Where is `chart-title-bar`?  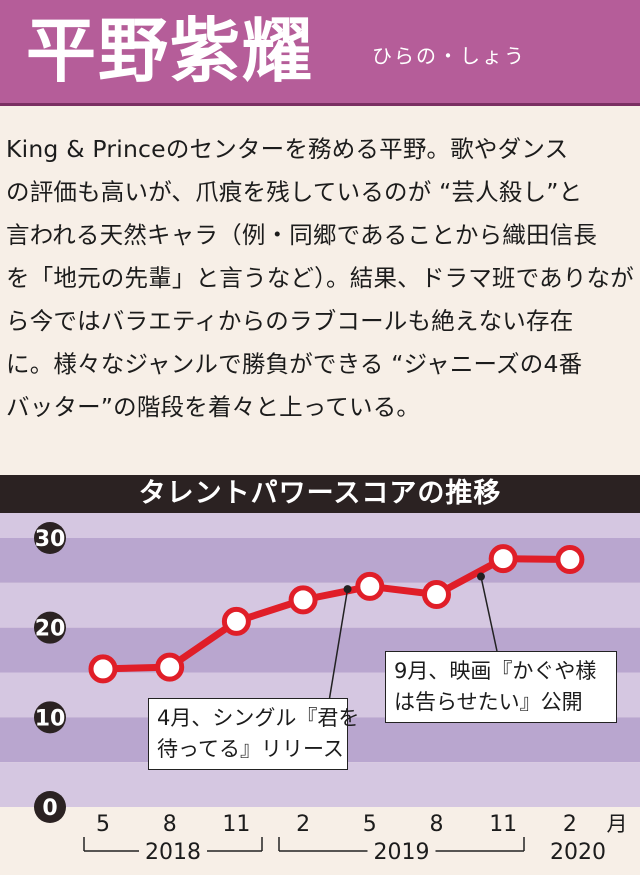
chart-title-bar is located at coordinates (320, 494).